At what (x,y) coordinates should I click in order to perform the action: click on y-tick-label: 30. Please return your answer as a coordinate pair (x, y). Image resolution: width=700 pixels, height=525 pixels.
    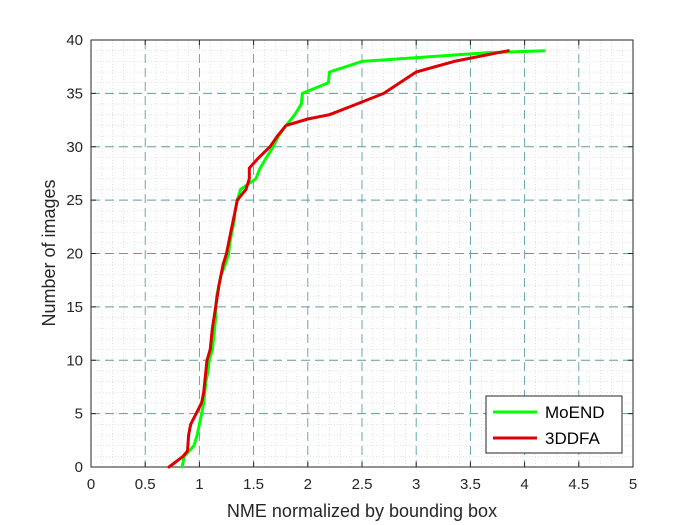
    Looking at the image, I should click on (74, 147).